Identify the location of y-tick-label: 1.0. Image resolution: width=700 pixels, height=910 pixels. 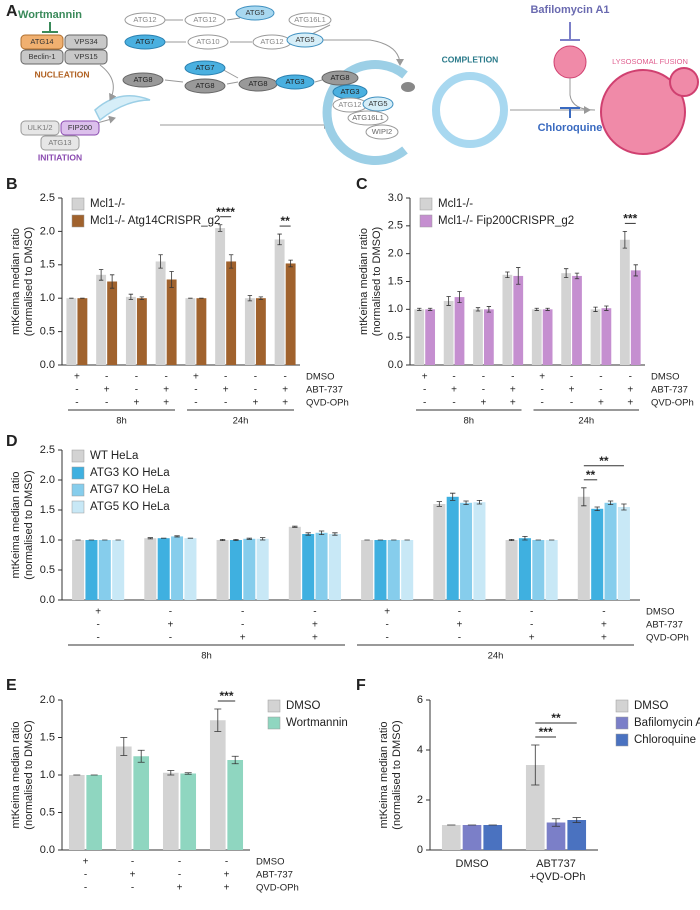
(47, 775).